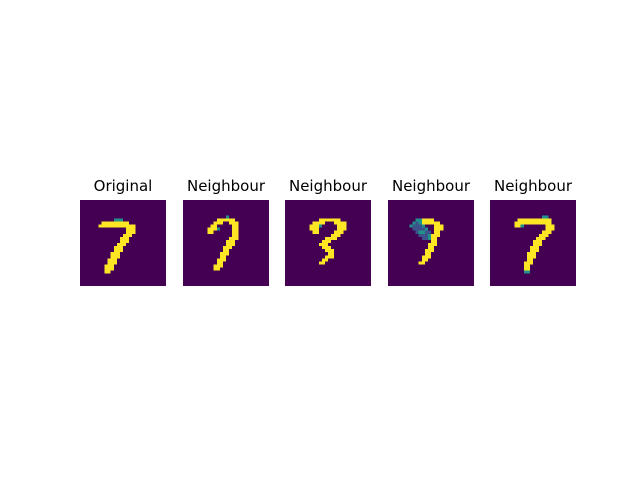 The height and width of the screenshot is (480, 640). I want to click on panel-original: Original, so click(123, 231).